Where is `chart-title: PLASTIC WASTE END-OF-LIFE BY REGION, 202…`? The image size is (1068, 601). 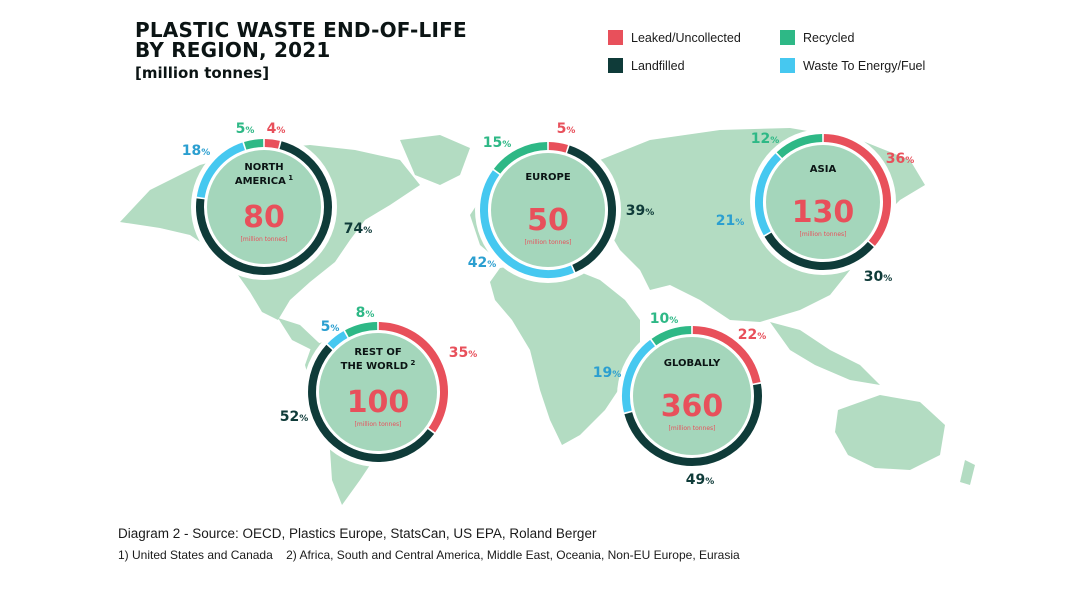
chart-title: PLASTIC WASTE END-OF-LIFE BY REGION, 202… is located at coordinates (301, 40).